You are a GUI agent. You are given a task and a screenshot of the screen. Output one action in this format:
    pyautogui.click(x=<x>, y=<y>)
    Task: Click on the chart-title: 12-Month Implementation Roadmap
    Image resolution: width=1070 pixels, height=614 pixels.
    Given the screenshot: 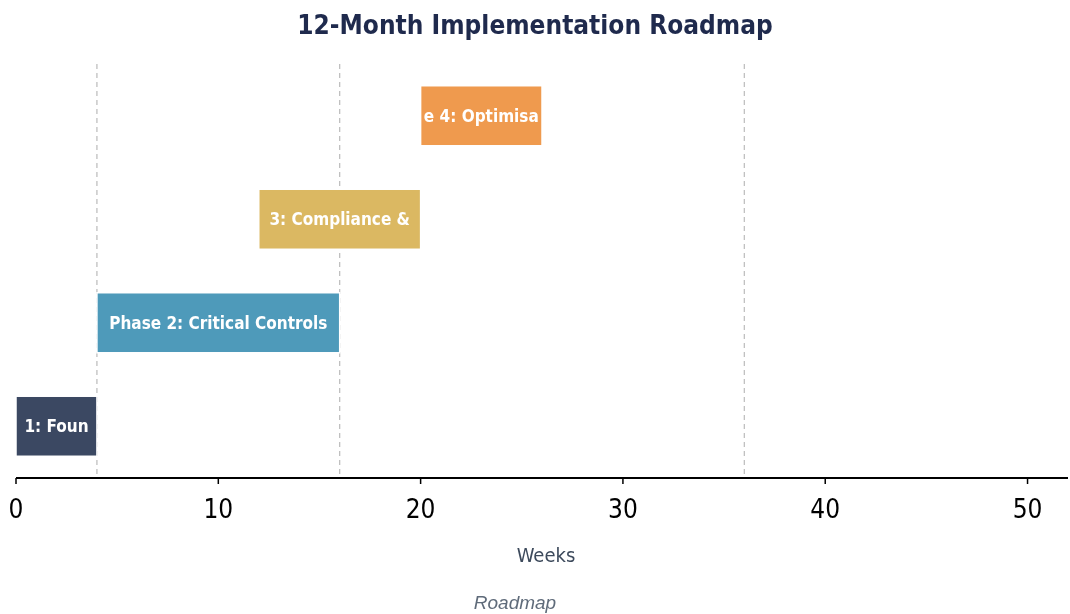 What is the action you would take?
    pyautogui.click(x=535, y=25)
    